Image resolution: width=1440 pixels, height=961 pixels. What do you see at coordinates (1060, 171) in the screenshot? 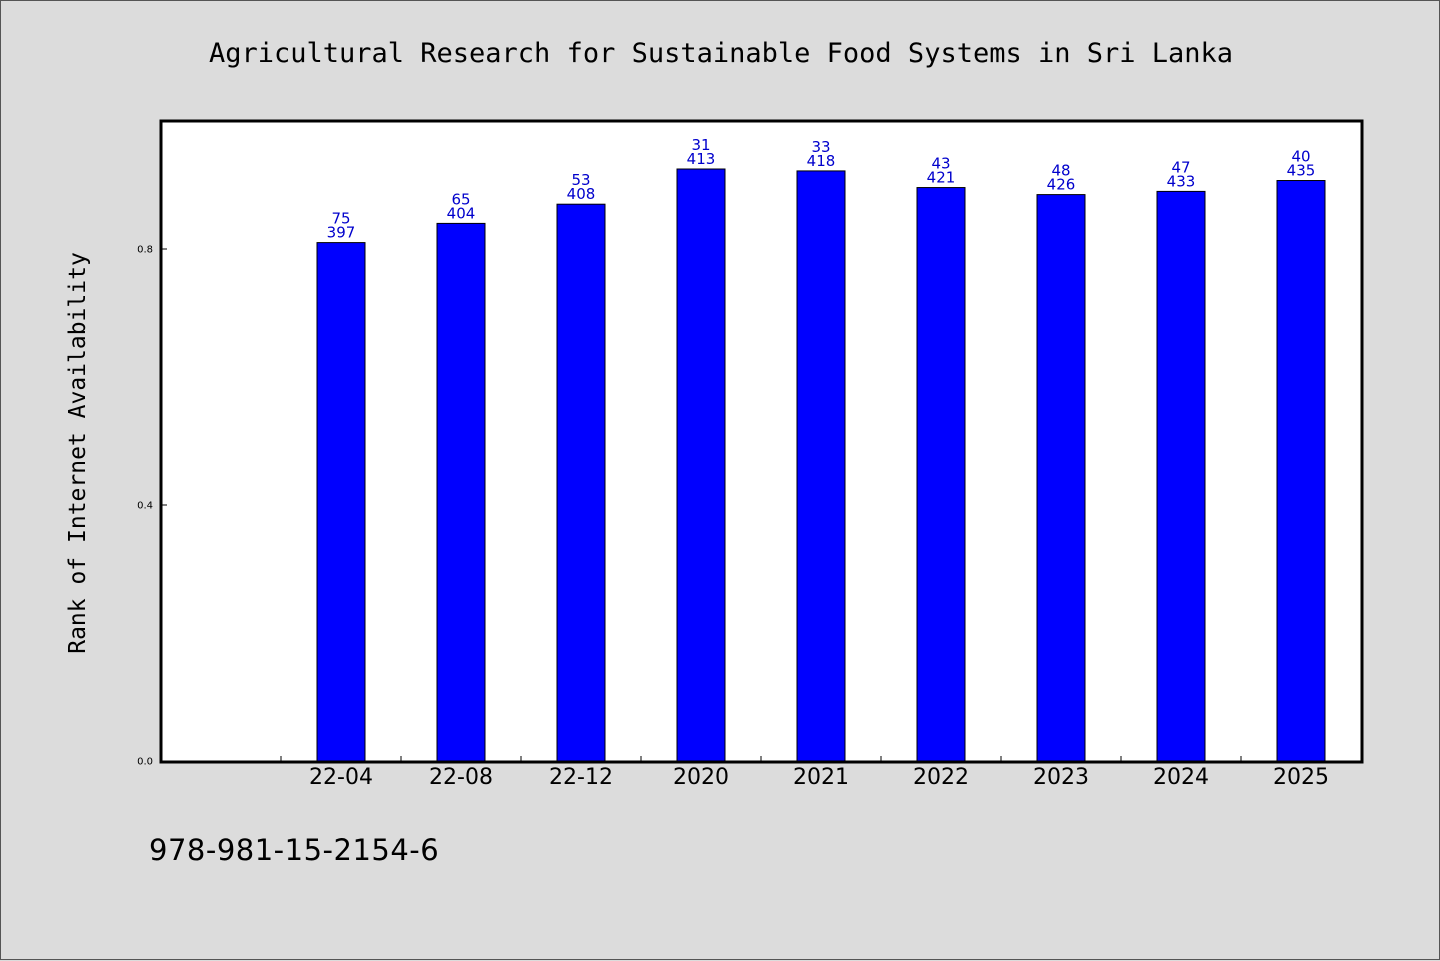
I see `bar-label-top: 48` at bounding box center [1060, 171].